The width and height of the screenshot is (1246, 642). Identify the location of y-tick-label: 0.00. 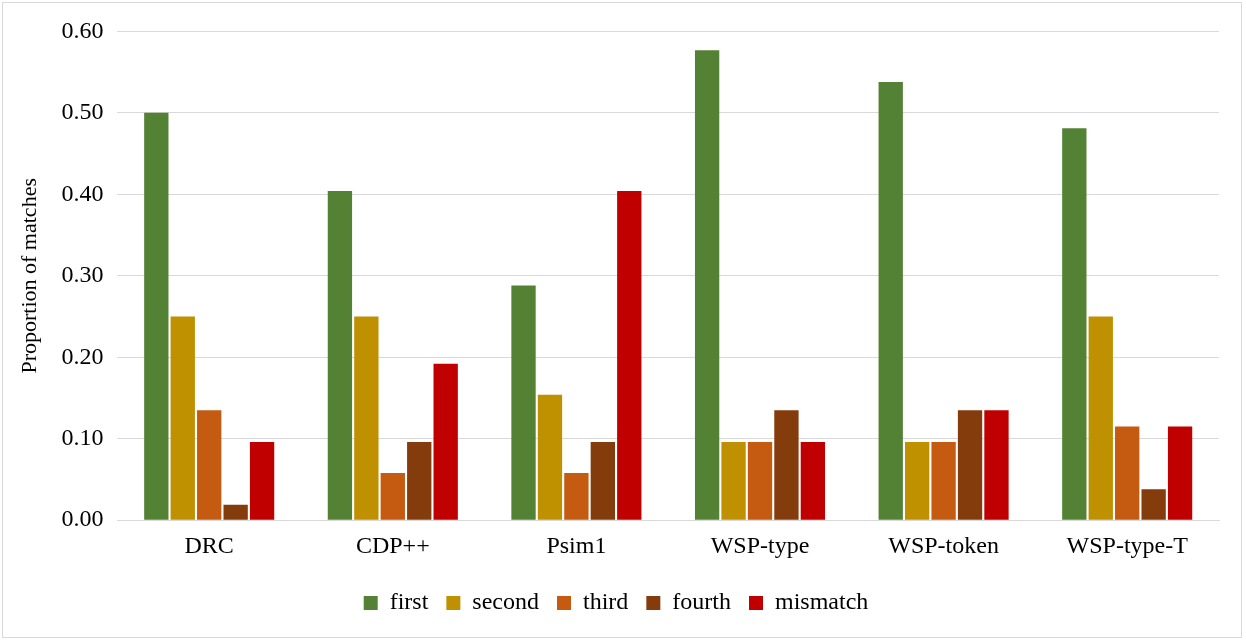
(82, 518).